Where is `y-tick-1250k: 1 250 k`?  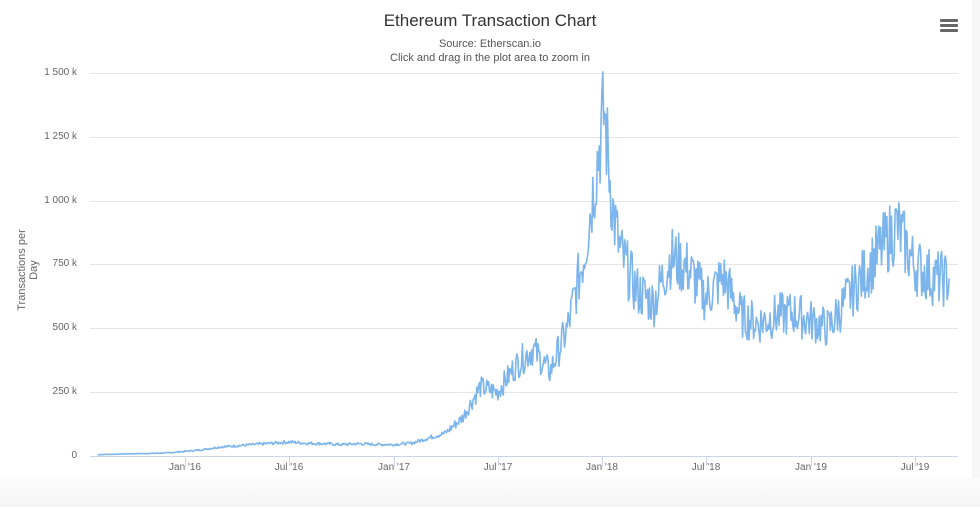
y-tick-1250k: 1 250 k is located at coordinates (60, 136).